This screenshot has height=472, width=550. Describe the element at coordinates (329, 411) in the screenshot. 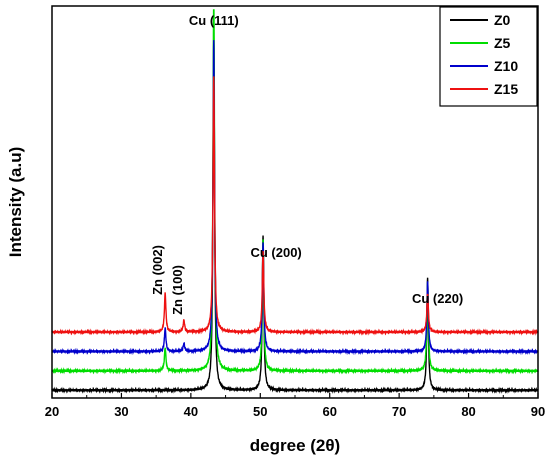

I see `x-tick-label: 60` at that location.